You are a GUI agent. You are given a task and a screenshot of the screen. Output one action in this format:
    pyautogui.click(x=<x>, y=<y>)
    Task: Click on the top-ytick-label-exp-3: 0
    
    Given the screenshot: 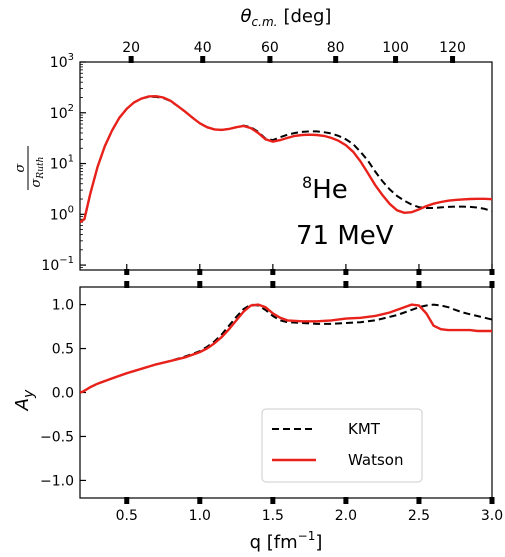 What is the action you would take?
    pyautogui.click(x=71, y=209)
    